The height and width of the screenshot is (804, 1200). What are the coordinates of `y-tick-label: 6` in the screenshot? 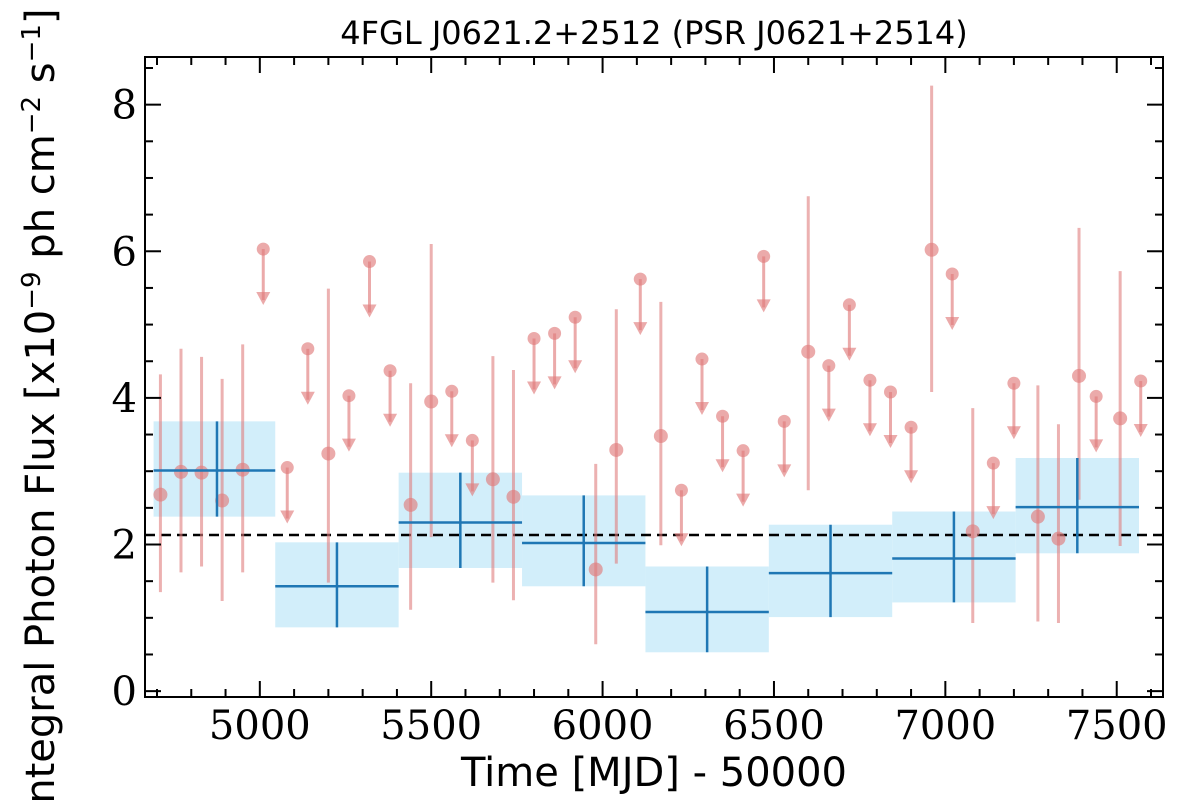 It's located at (124, 252).